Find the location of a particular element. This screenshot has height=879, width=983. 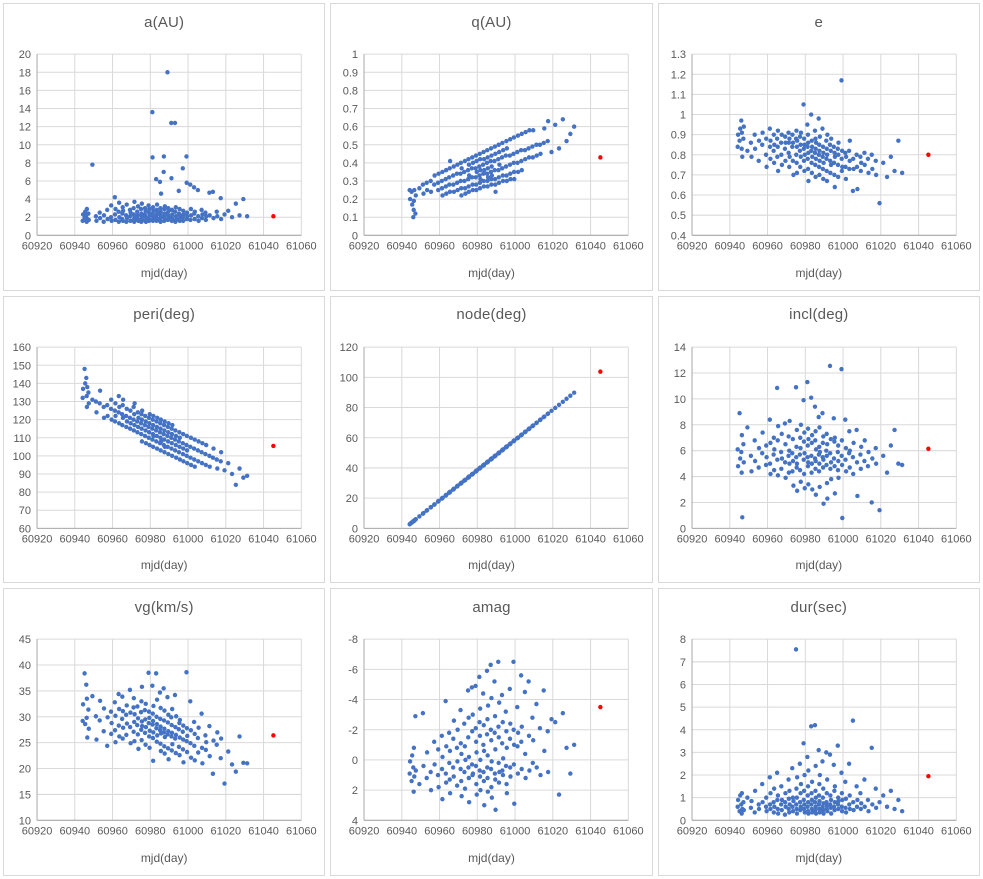

svg-text: 110 is located at coordinates (22, 438).